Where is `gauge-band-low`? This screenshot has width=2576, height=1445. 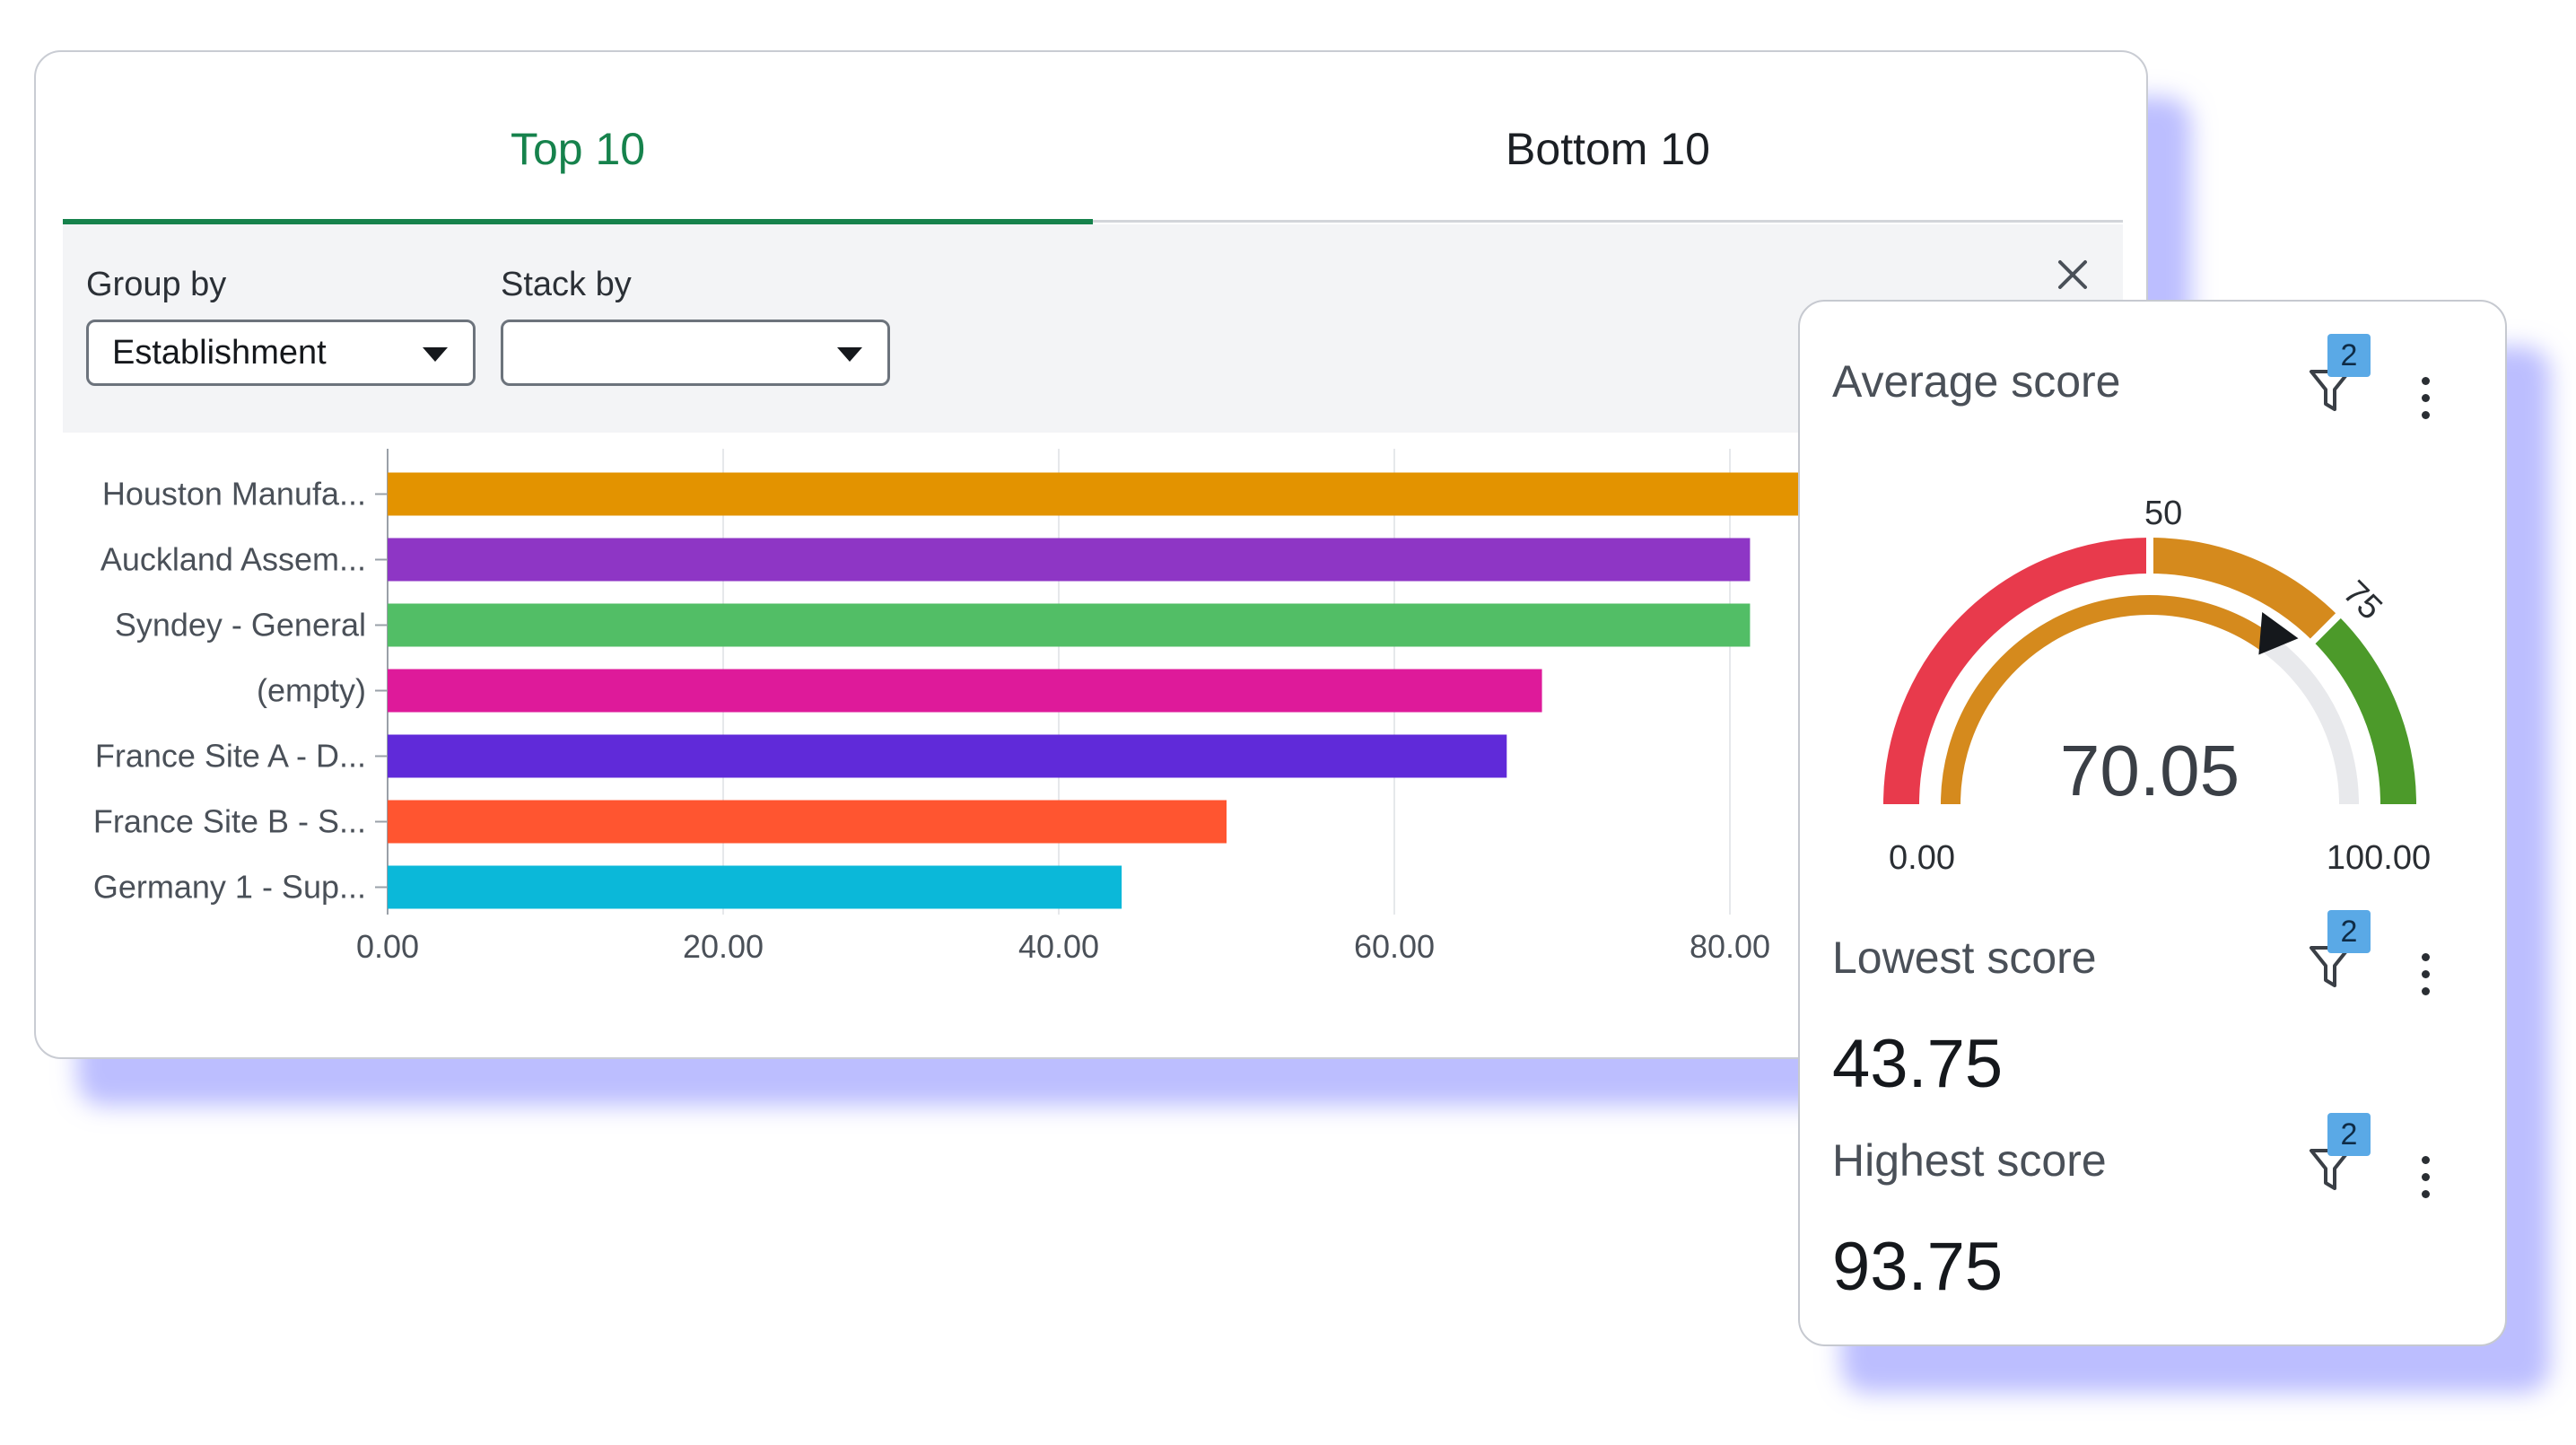
gauge-band-low is located at coordinates (2017, 671).